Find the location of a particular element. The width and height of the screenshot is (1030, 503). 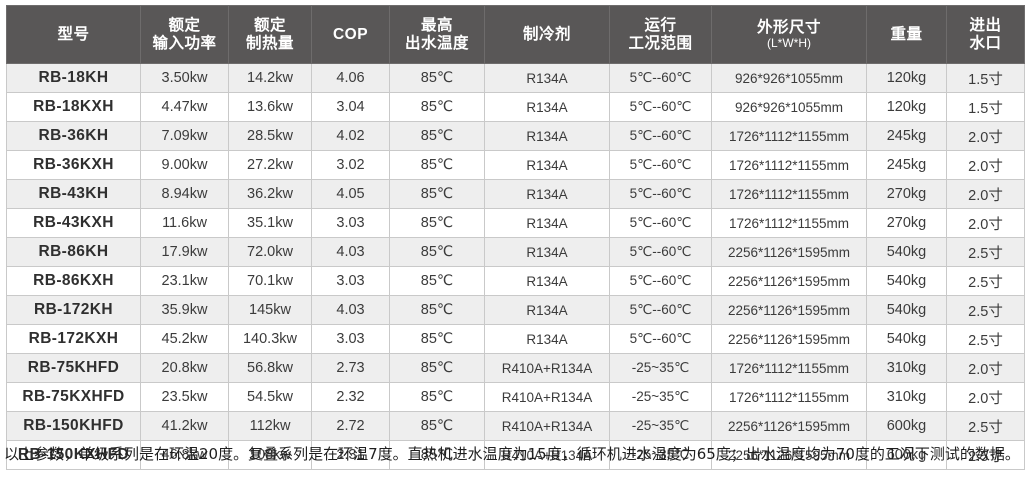

cell-heating: 54.5kw is located at coordinates (270, 397).